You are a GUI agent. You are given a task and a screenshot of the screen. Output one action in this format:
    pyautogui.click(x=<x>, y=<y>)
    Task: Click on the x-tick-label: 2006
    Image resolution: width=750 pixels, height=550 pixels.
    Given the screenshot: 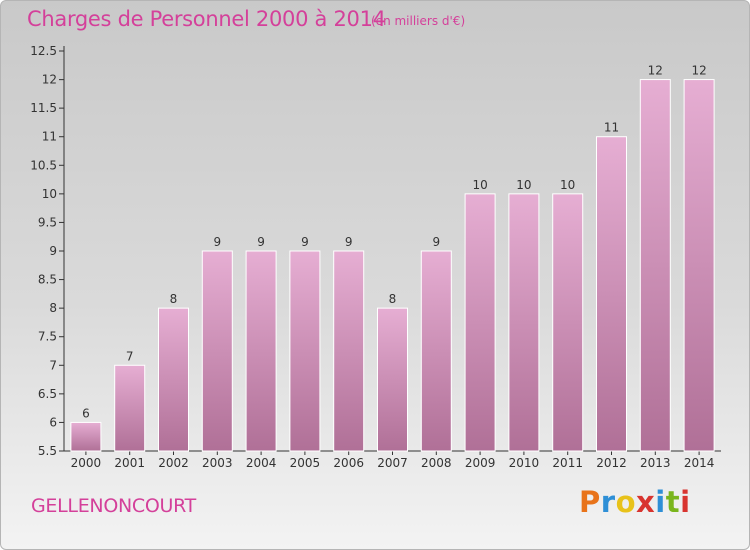 What is the action you would take?
    pyautogui.click(x=348, y=463)
    